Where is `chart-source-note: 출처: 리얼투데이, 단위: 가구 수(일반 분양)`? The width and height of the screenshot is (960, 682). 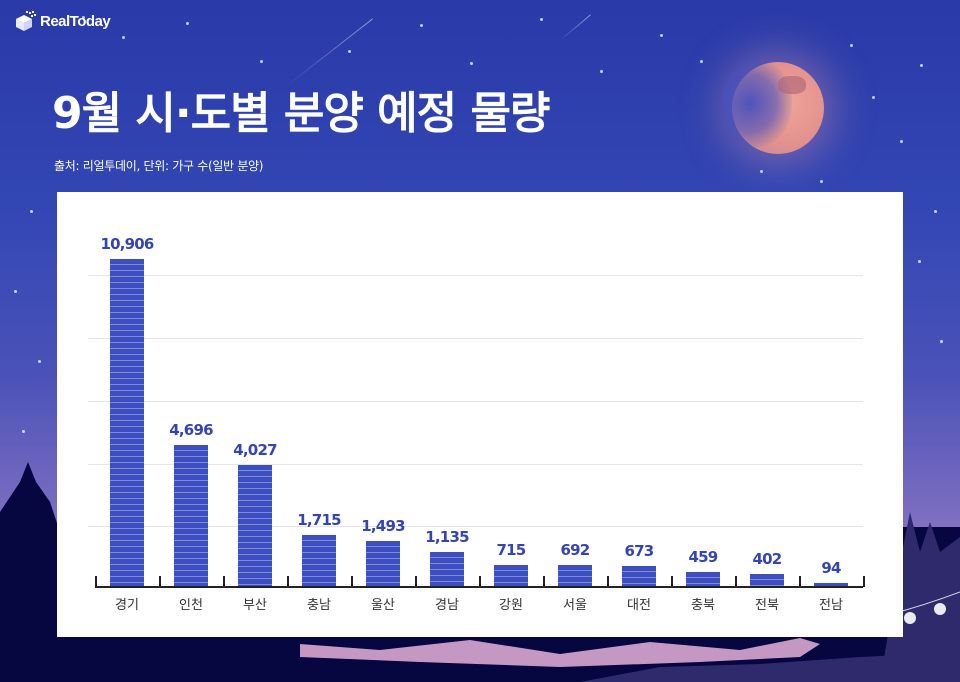
chart-source-note: 출처: 리얼투데이, 단위: 가구 수(일반 분양) is located at coordinates (159, 166).